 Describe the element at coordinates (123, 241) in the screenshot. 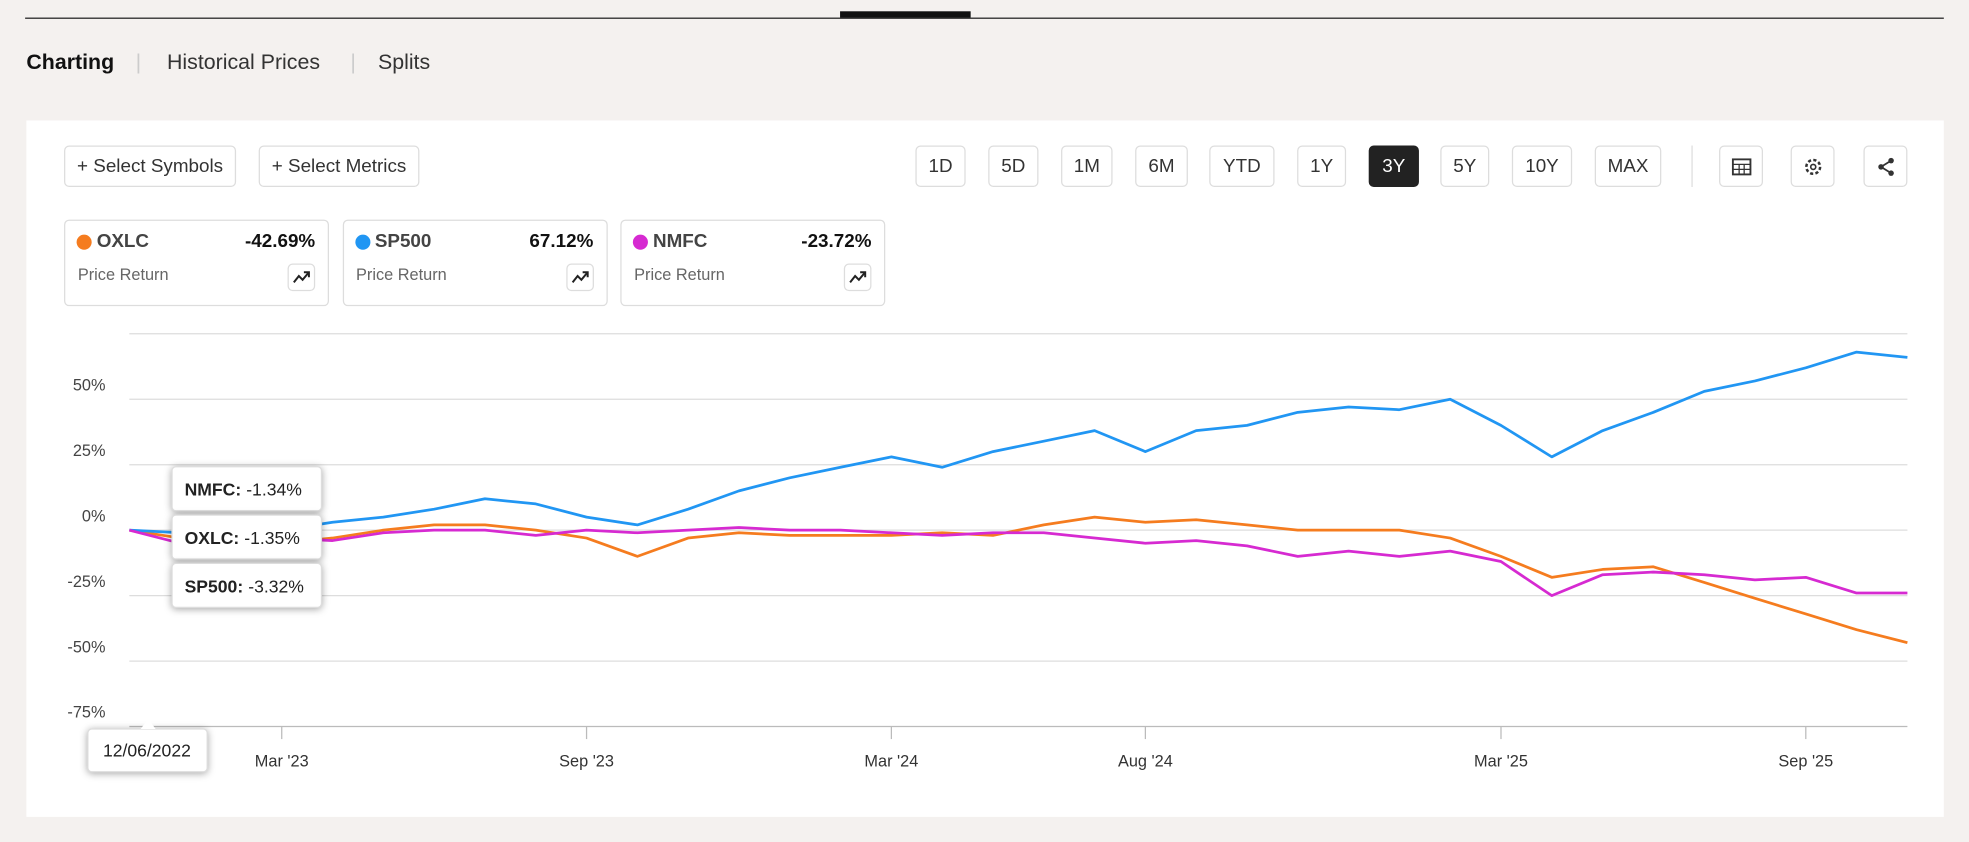

I see `symbol-name: OXLC` at that location.